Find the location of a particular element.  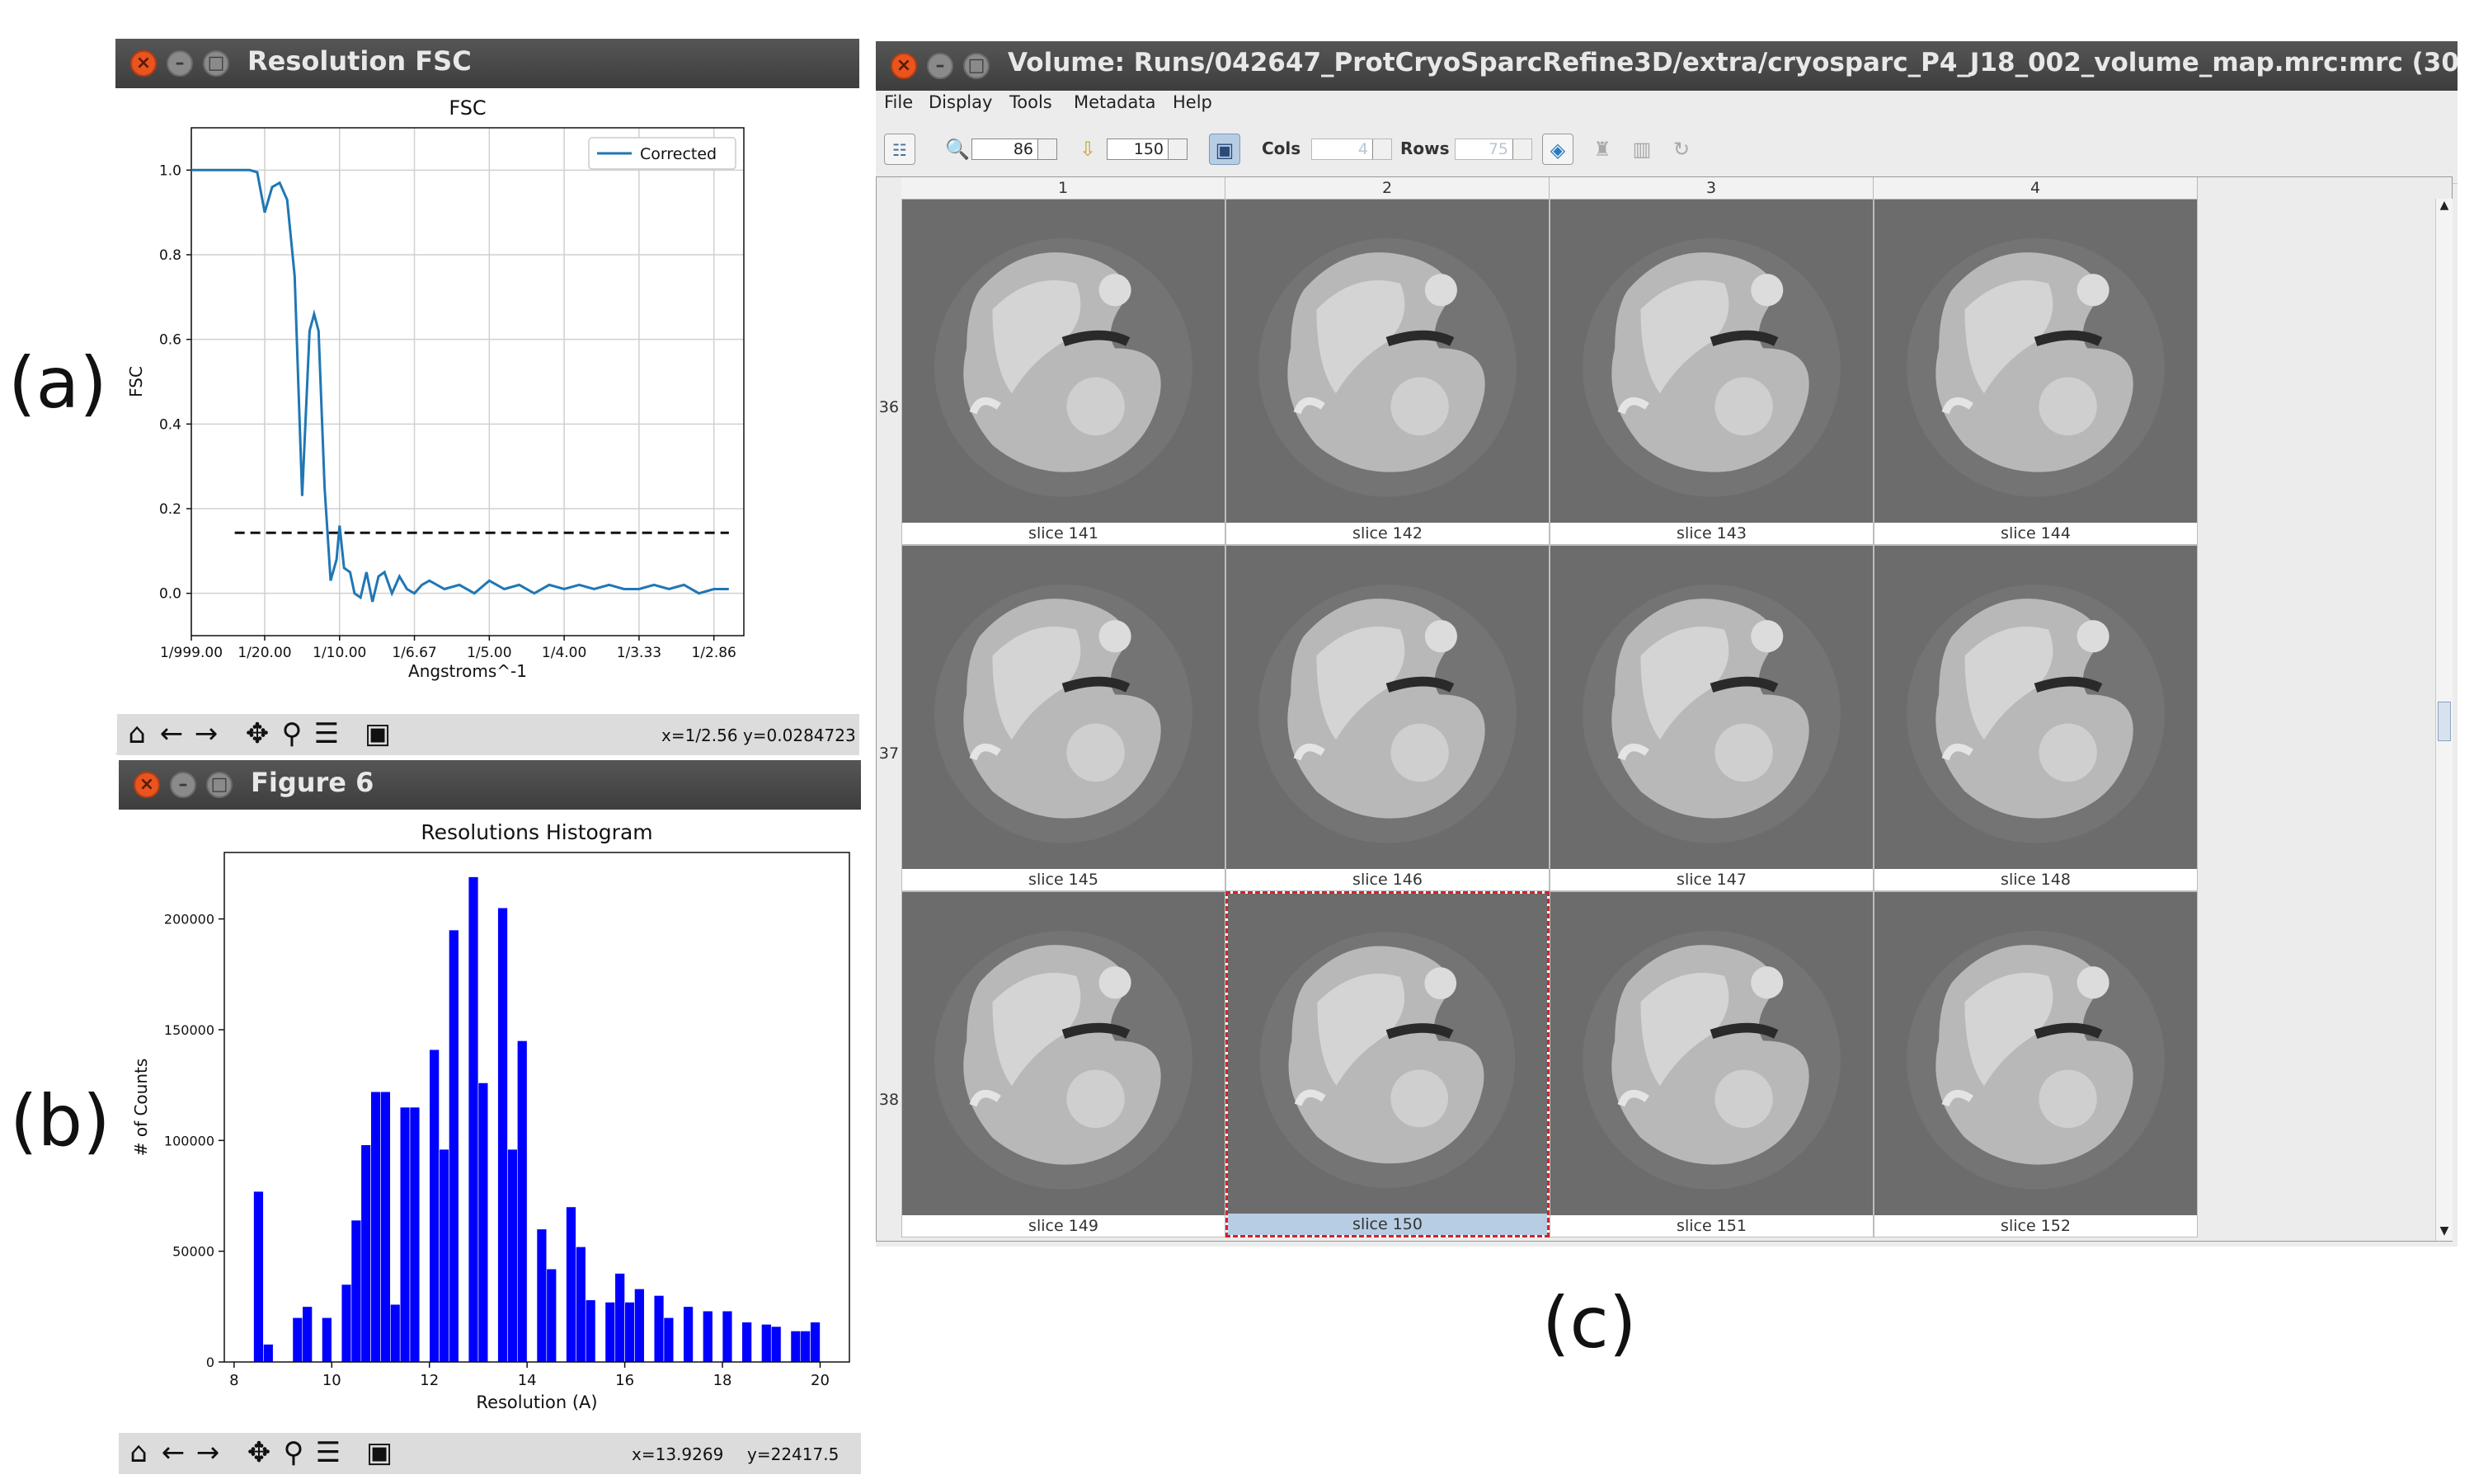

scroll-thumb is located at coordinates (2444, 721).